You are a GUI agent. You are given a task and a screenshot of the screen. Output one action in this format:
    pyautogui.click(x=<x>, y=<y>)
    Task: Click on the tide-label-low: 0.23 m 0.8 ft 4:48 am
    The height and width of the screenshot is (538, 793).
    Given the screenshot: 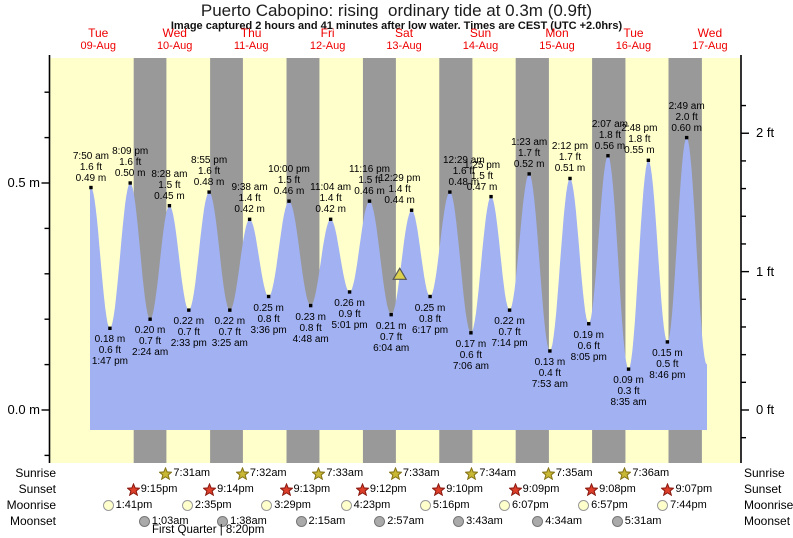 What is the action you would take?
    pyautogui.click(x=310, y=328)
    